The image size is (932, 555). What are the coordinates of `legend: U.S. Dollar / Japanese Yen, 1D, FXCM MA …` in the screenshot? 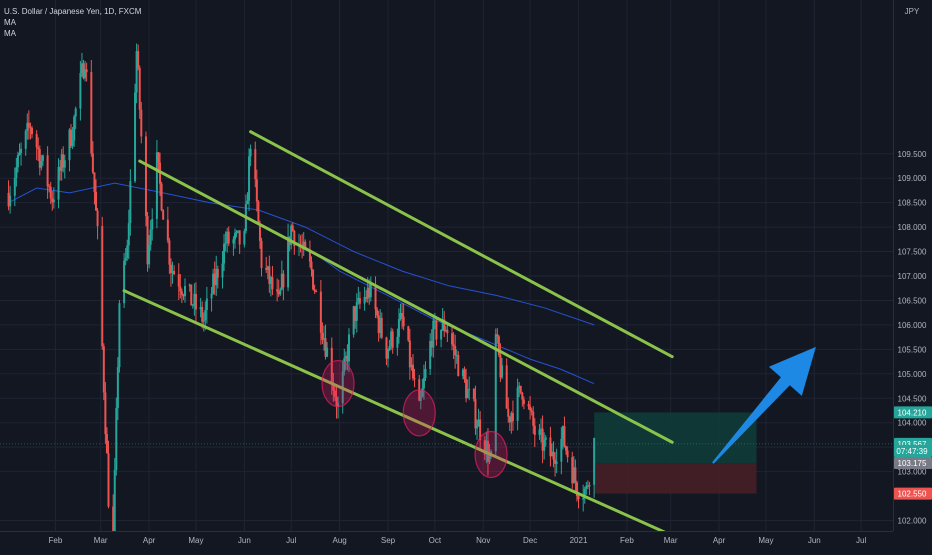 It's located at (72, 22).